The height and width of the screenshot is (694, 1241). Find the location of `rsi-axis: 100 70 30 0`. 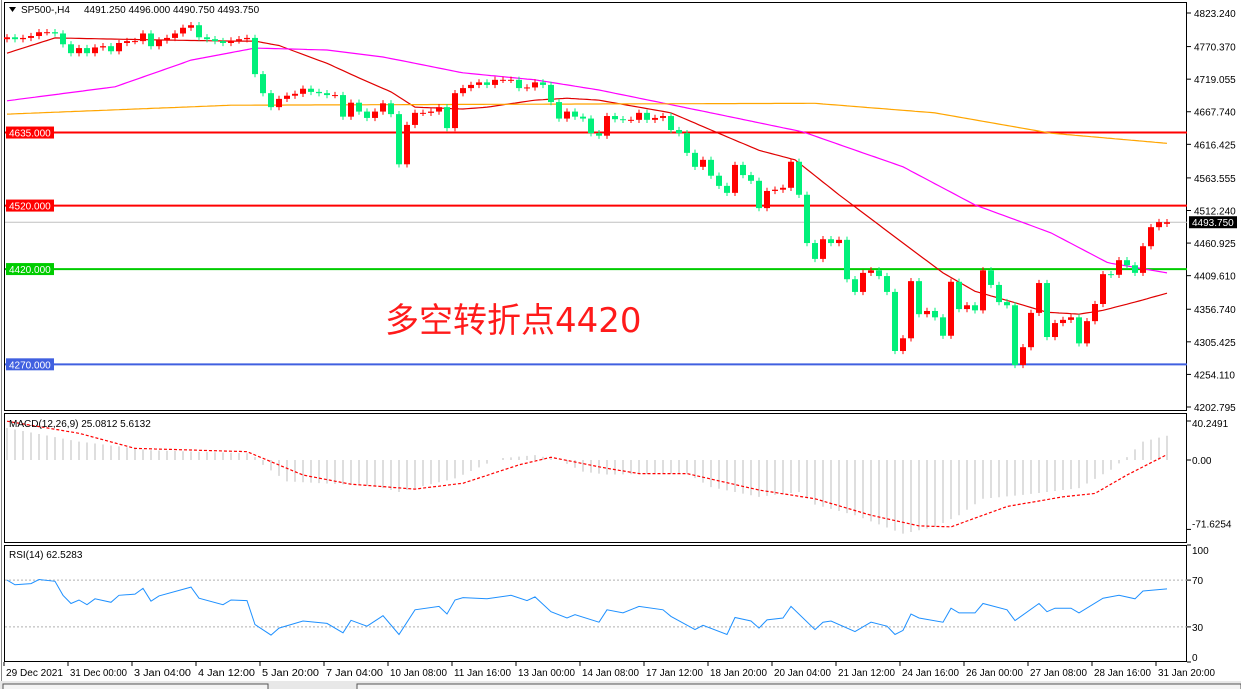

rsi-axis: 100 70 30 0 is located at coordinates (1198, 604).